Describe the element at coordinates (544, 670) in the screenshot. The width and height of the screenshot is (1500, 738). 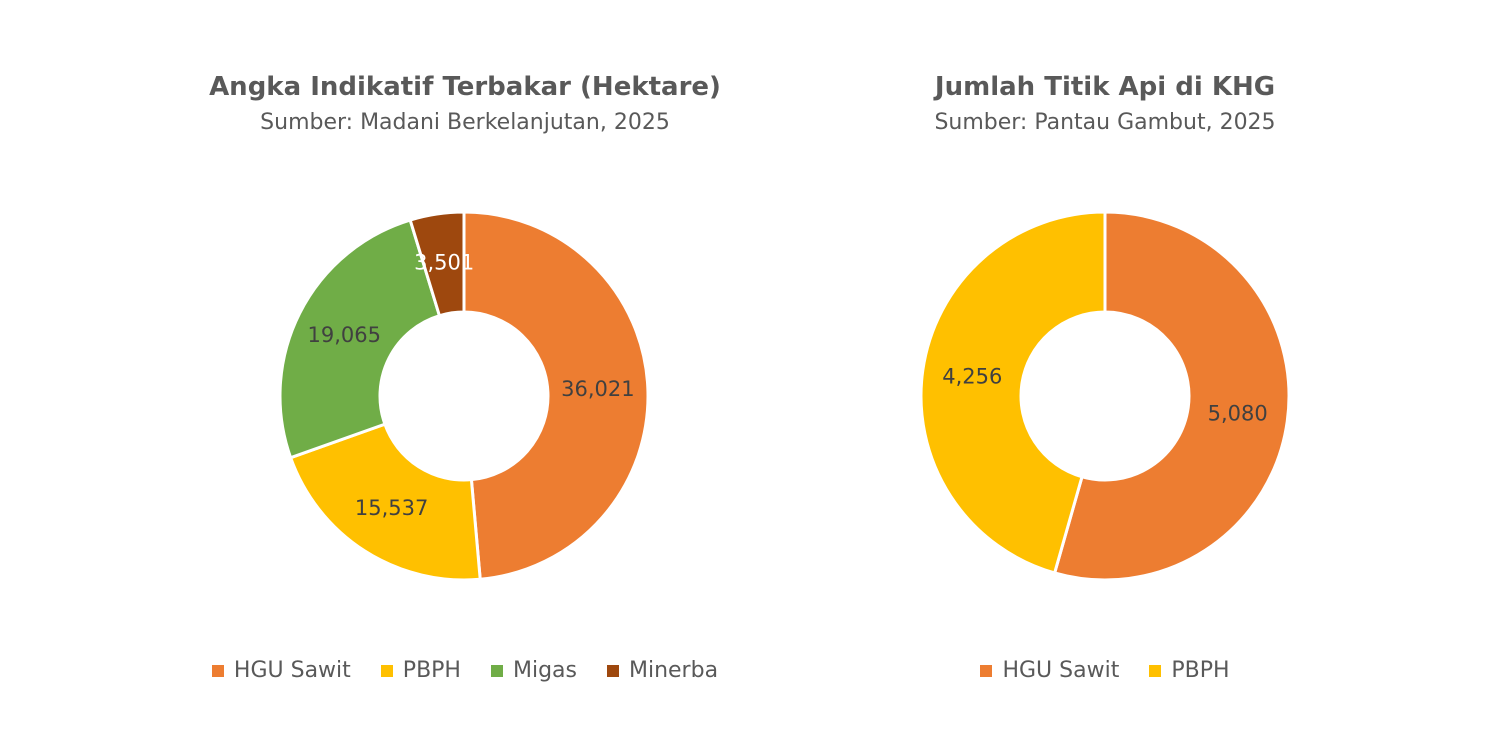
I see `legend-label: Migas` at that location.